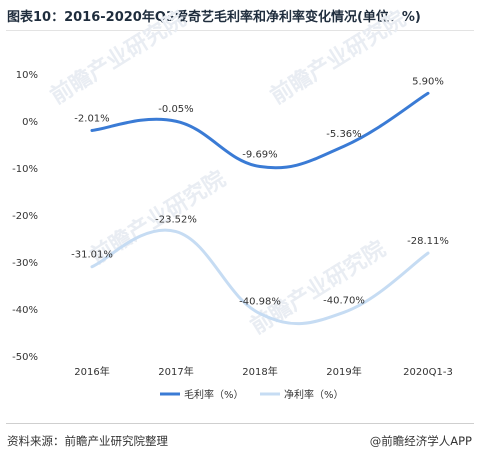  Describe the element at coordinates (314, 394) in the screenshot. I see `legend-net-label: 净利率（%）` at that location.